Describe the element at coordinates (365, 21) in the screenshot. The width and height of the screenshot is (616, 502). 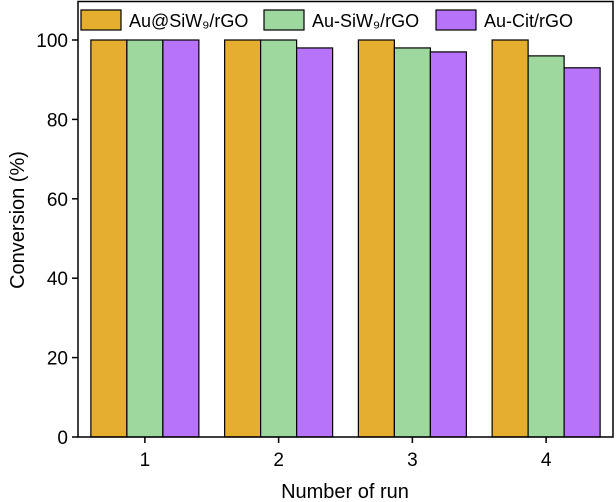
I see `legend-label: Au-SiW₉/rGO` at that location.